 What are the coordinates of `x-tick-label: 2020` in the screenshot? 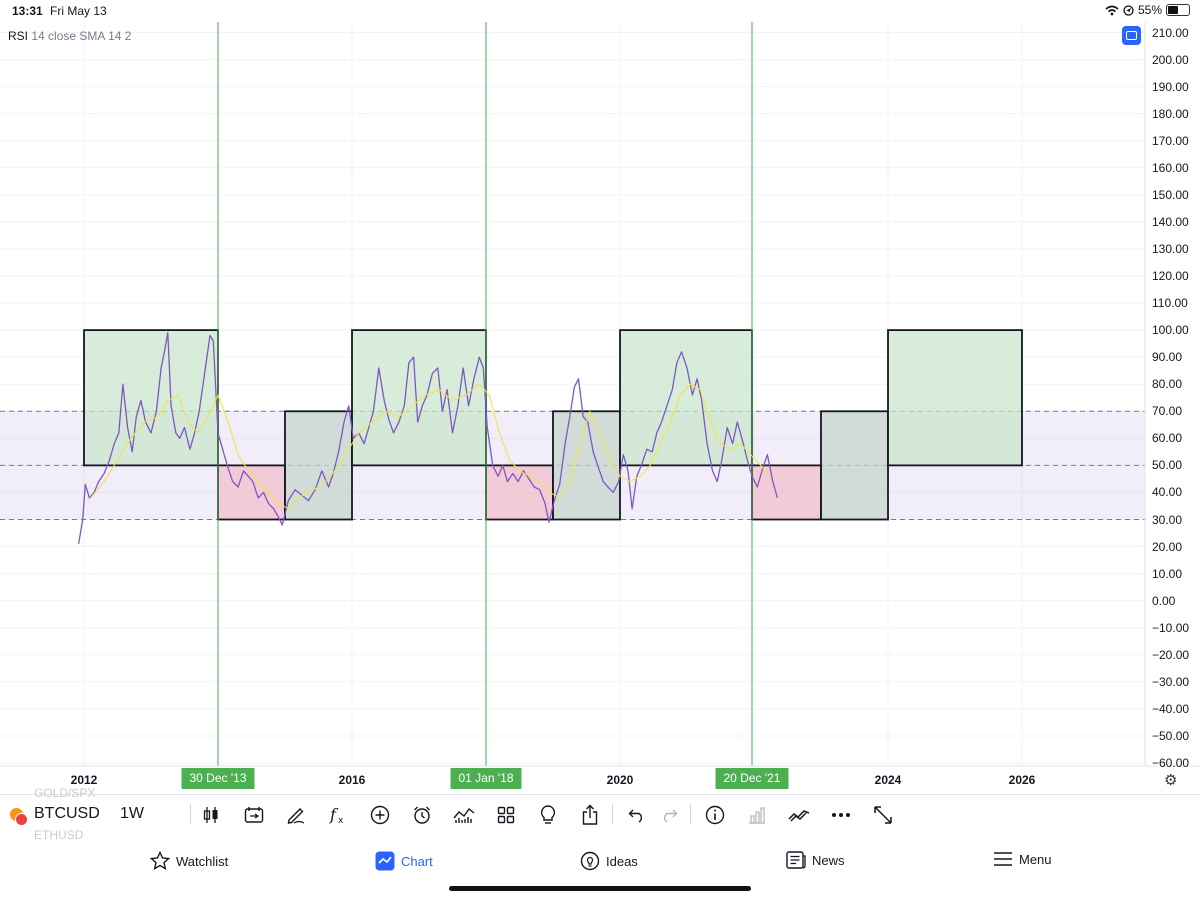 It's located at (620, 780).